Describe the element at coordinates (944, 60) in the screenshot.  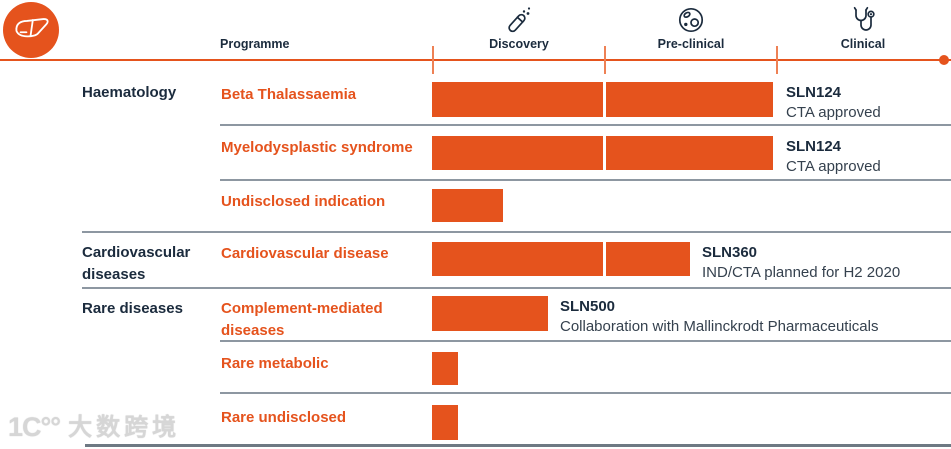
I see `header-rule-end-dot` at that location.